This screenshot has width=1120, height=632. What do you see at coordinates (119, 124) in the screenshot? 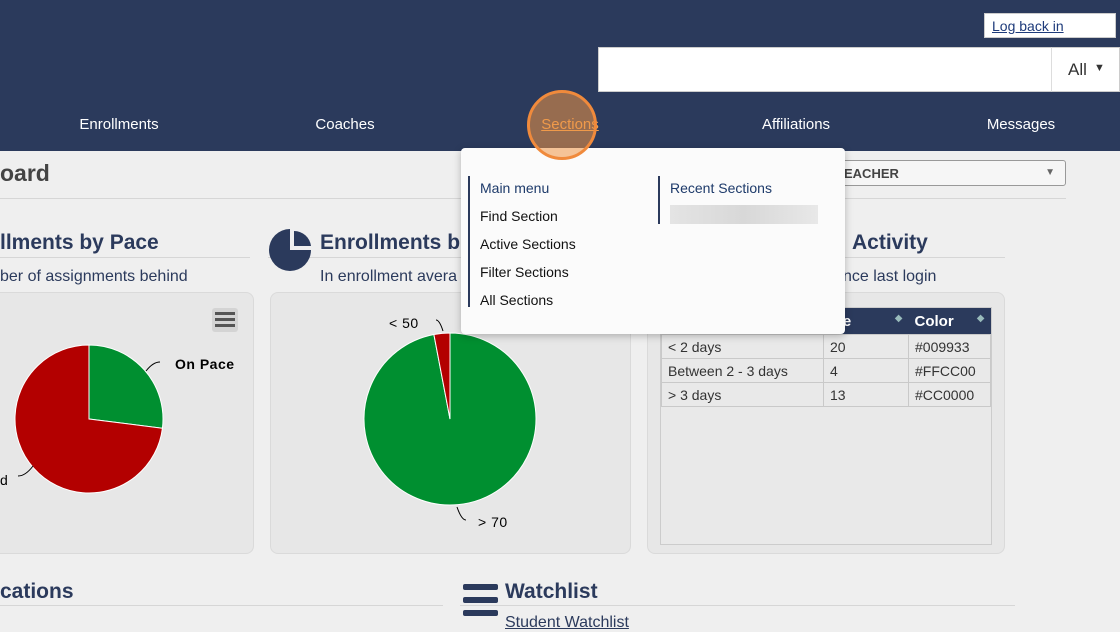
I see `nav-link: Enrollments` at bounding box center [119, 124].